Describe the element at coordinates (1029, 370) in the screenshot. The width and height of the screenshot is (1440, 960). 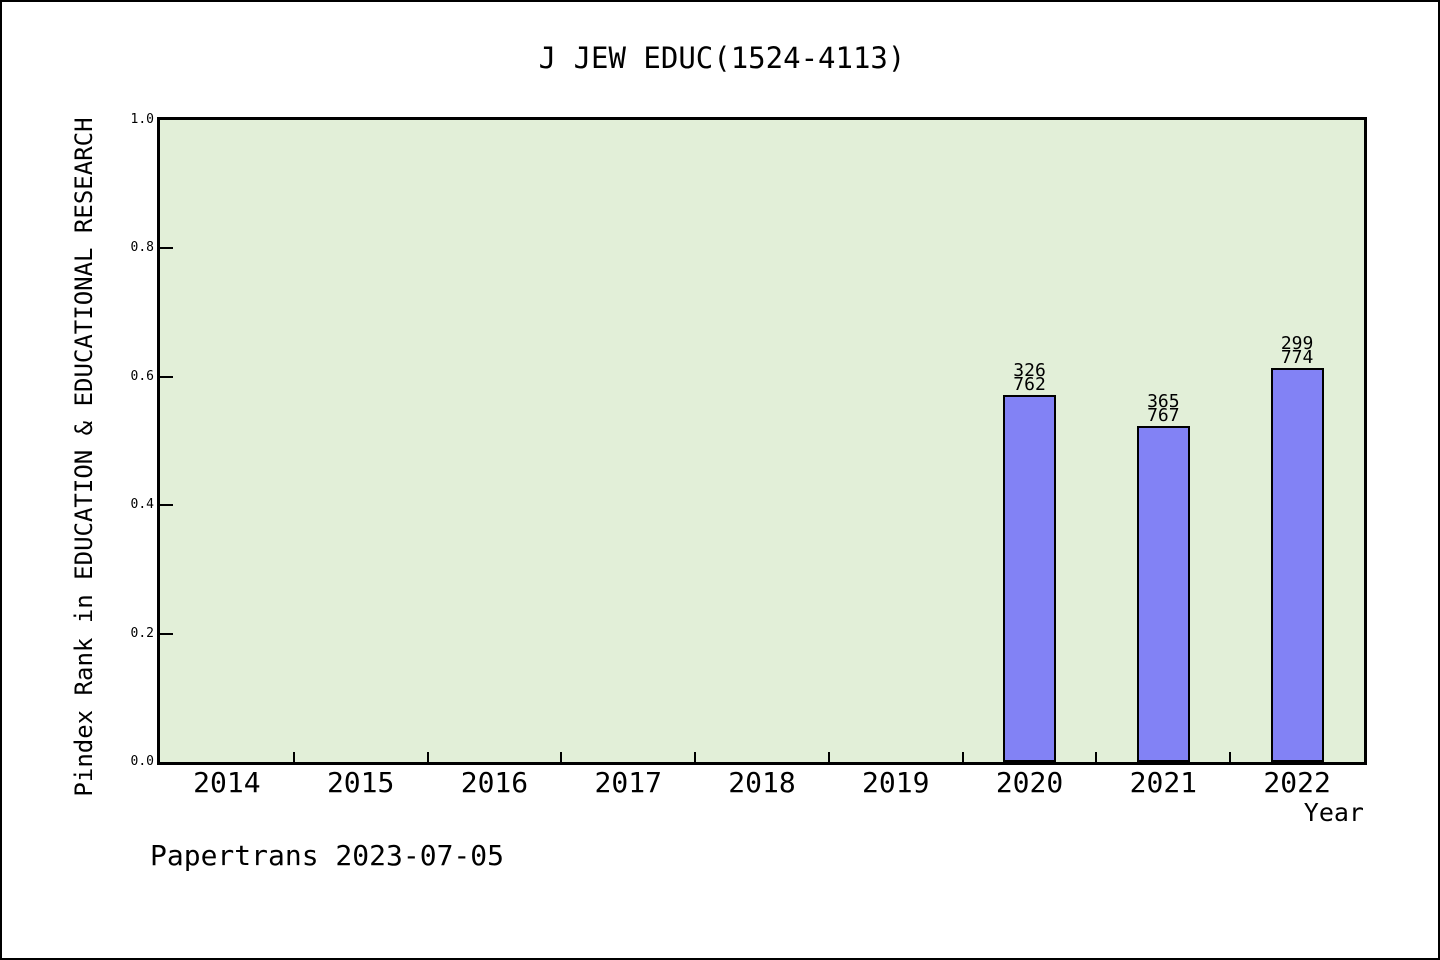
I see `bar-value-line: 326` at that location.